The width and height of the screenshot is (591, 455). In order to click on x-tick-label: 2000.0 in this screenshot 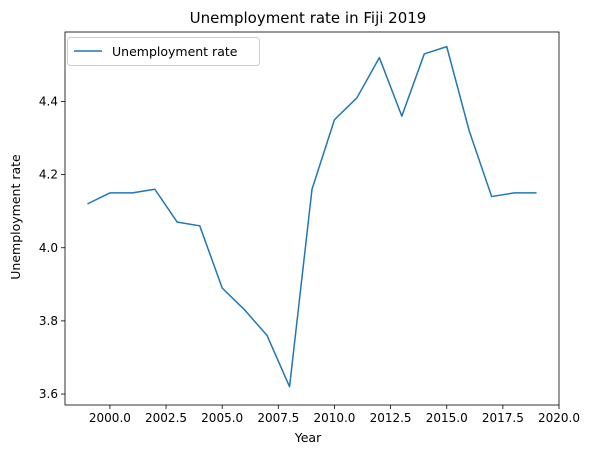, I will do `click(110, 418)`.